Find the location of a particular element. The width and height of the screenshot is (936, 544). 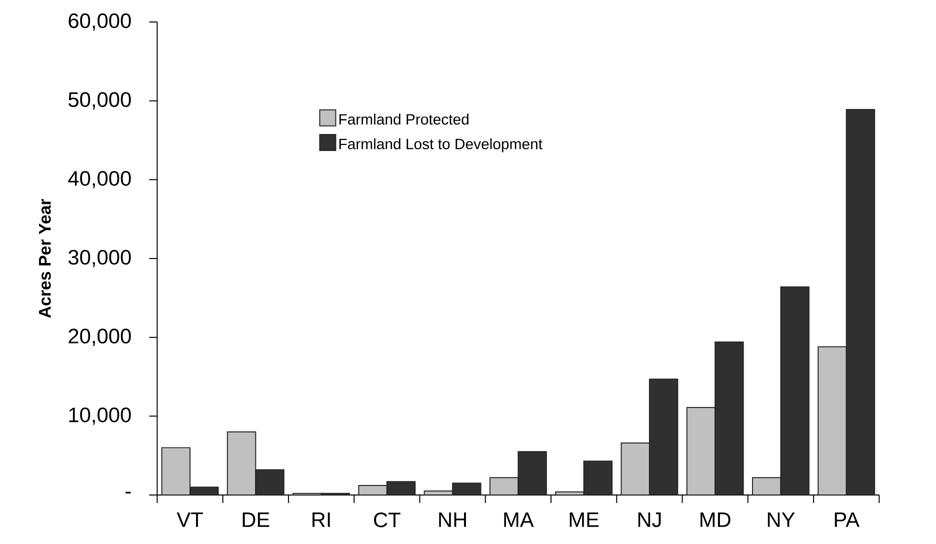

x-tick-label: RI is located at coordinates (321, 519).